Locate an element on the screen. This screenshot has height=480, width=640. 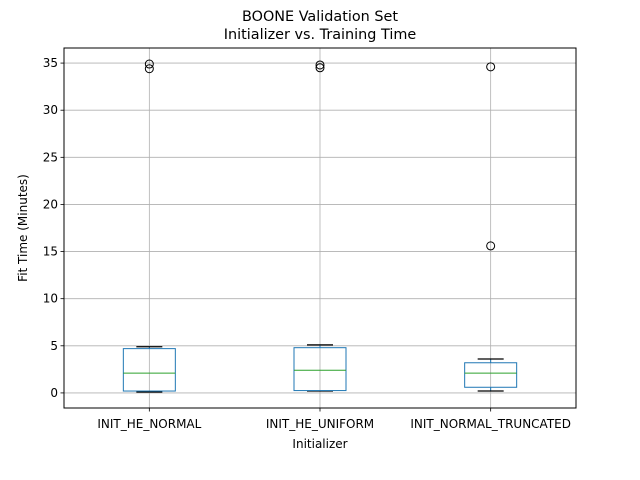
y-tick-label: 25 is located at coordinates (50, 157).